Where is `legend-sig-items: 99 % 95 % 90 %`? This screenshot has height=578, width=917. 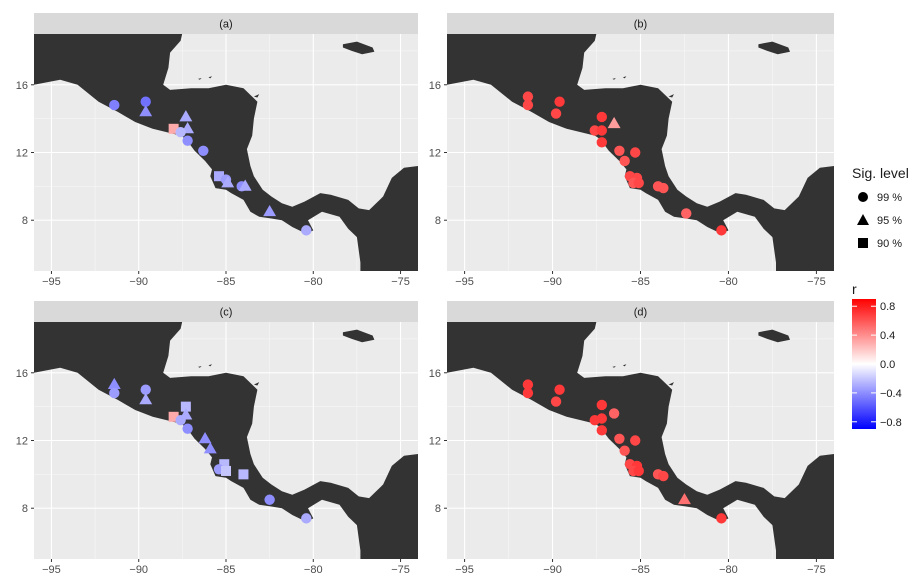 legend-sig-items: 99 % 95 % 90 % is located at coordinates (879, 221).